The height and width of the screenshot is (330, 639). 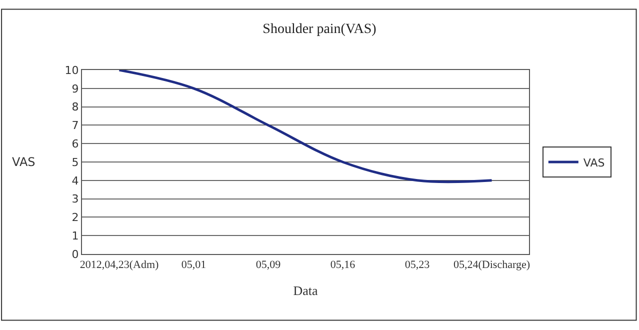 What do you see at coordinates (24, 162) in the screenshot?
I see `y-axis-title: VAS` at bounding box center [24, 162].